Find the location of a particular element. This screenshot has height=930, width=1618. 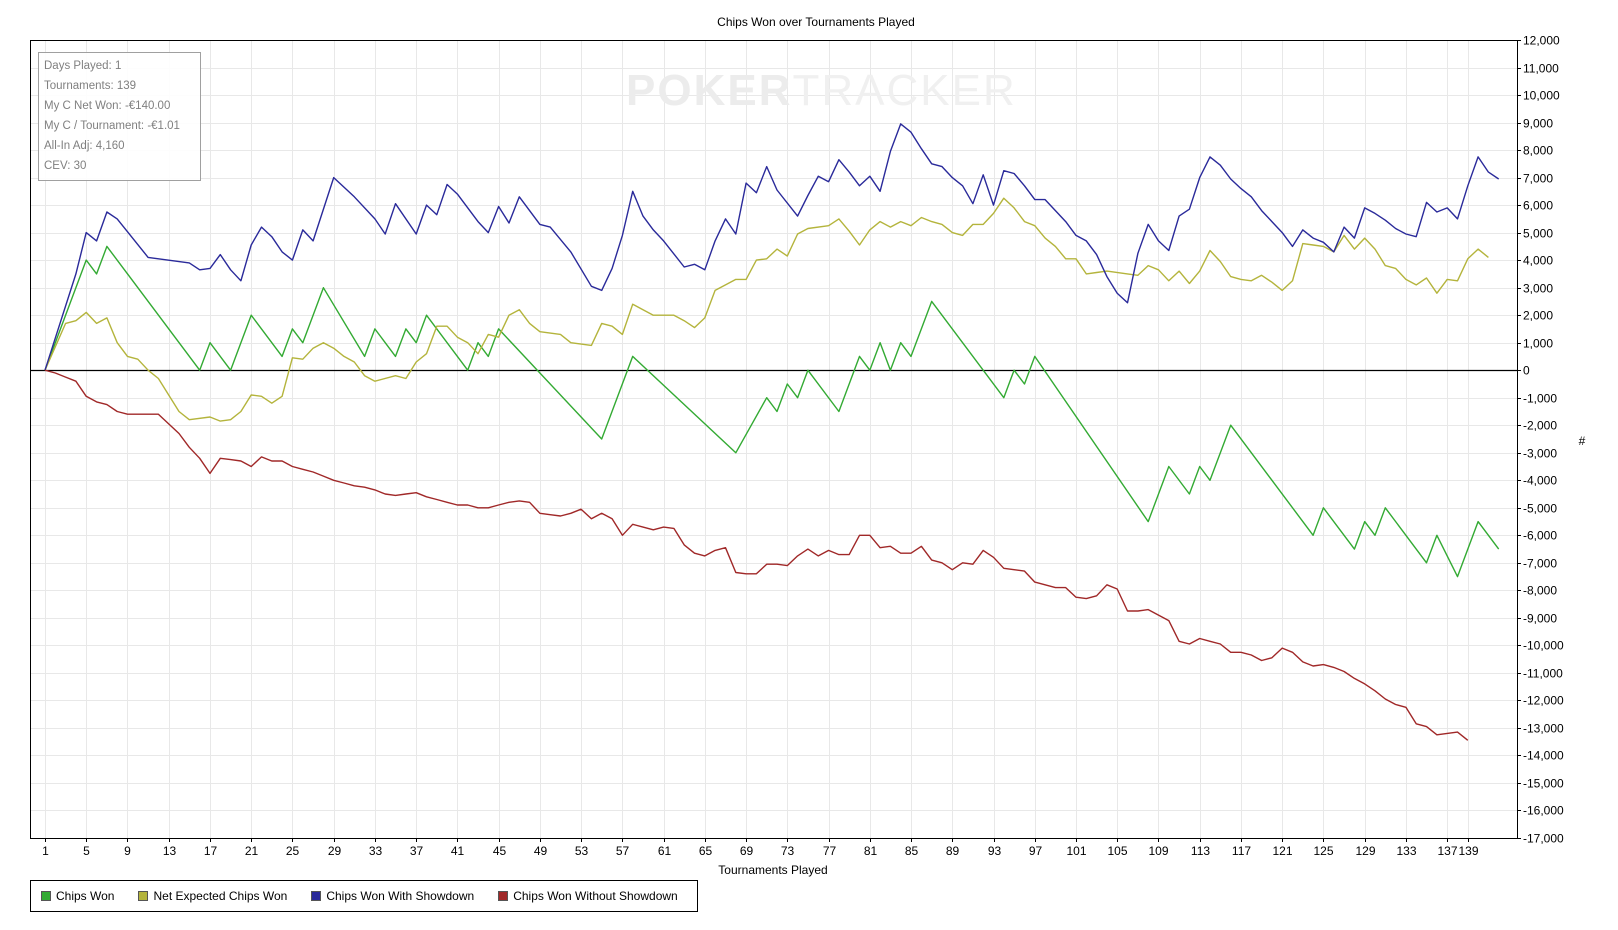

x-tick-label: 101 is located at coordinates (1076, 851).